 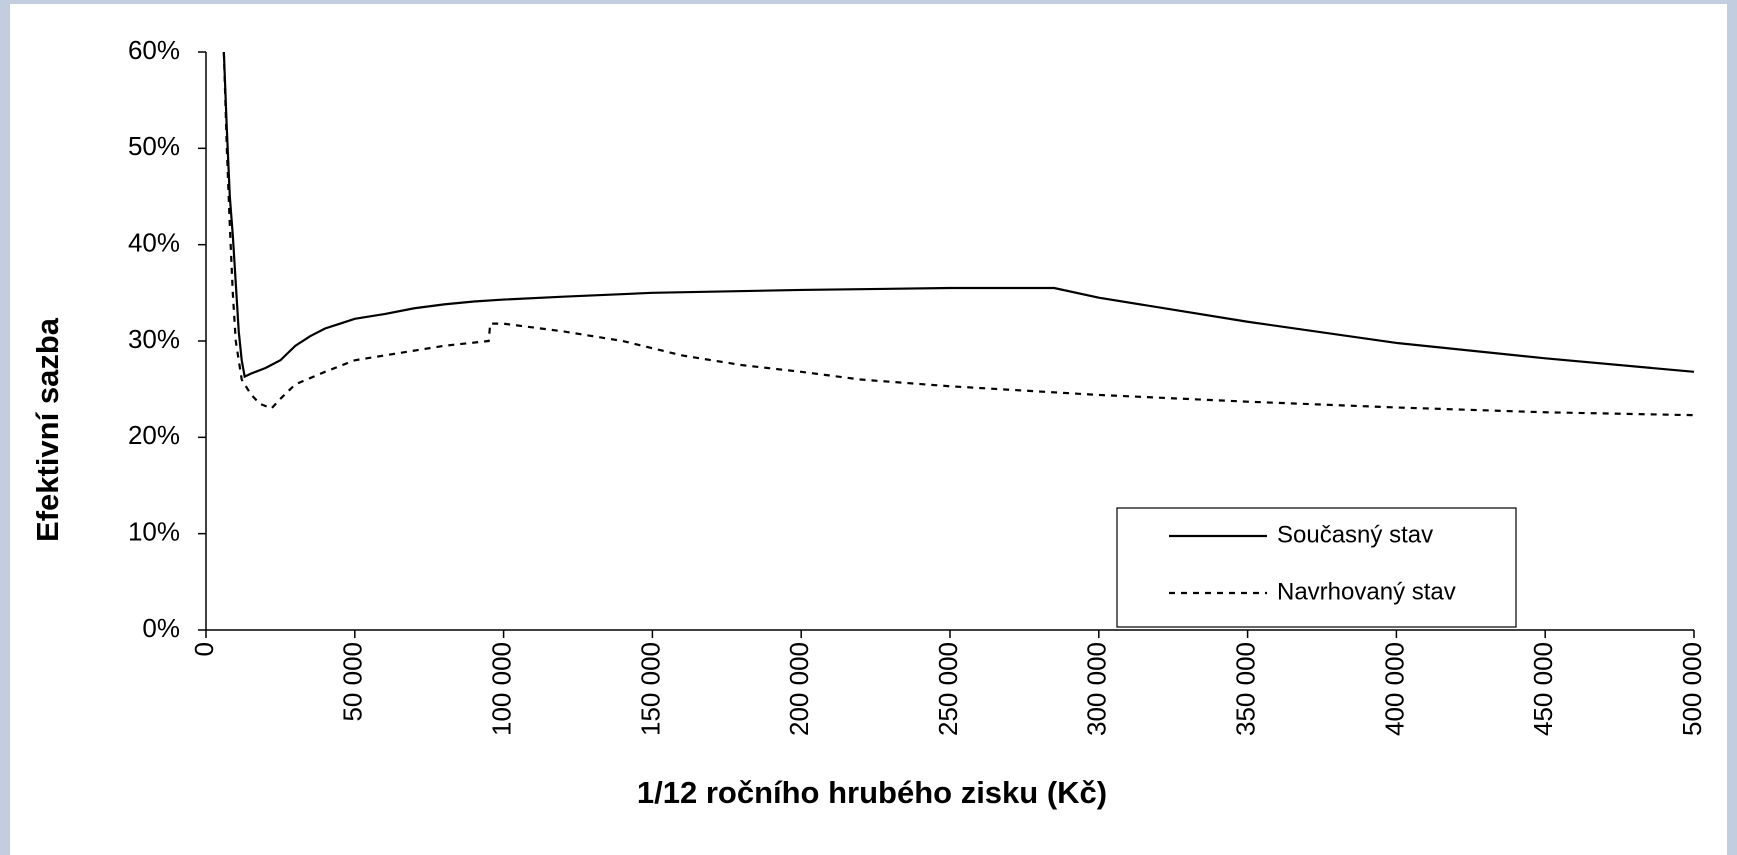 I want to click on x-tick-label: 400 000, so click(x=1394, y=689).